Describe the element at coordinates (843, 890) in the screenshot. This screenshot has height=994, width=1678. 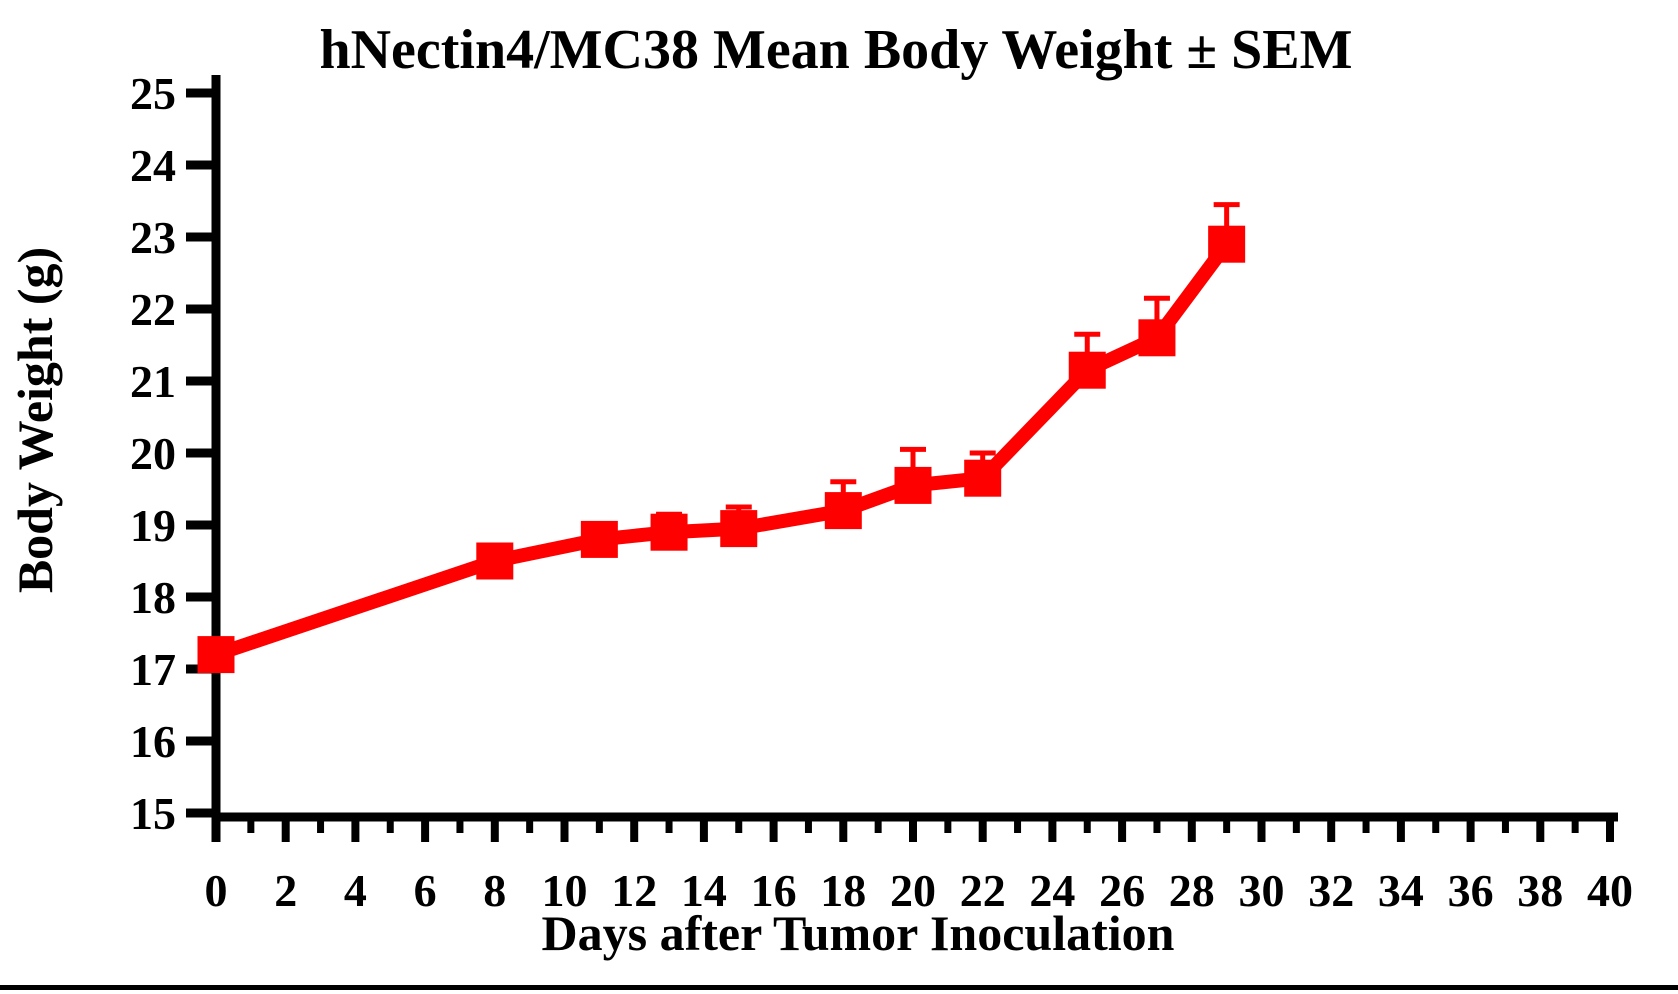
I see `x-tick-label: 18` at that location.